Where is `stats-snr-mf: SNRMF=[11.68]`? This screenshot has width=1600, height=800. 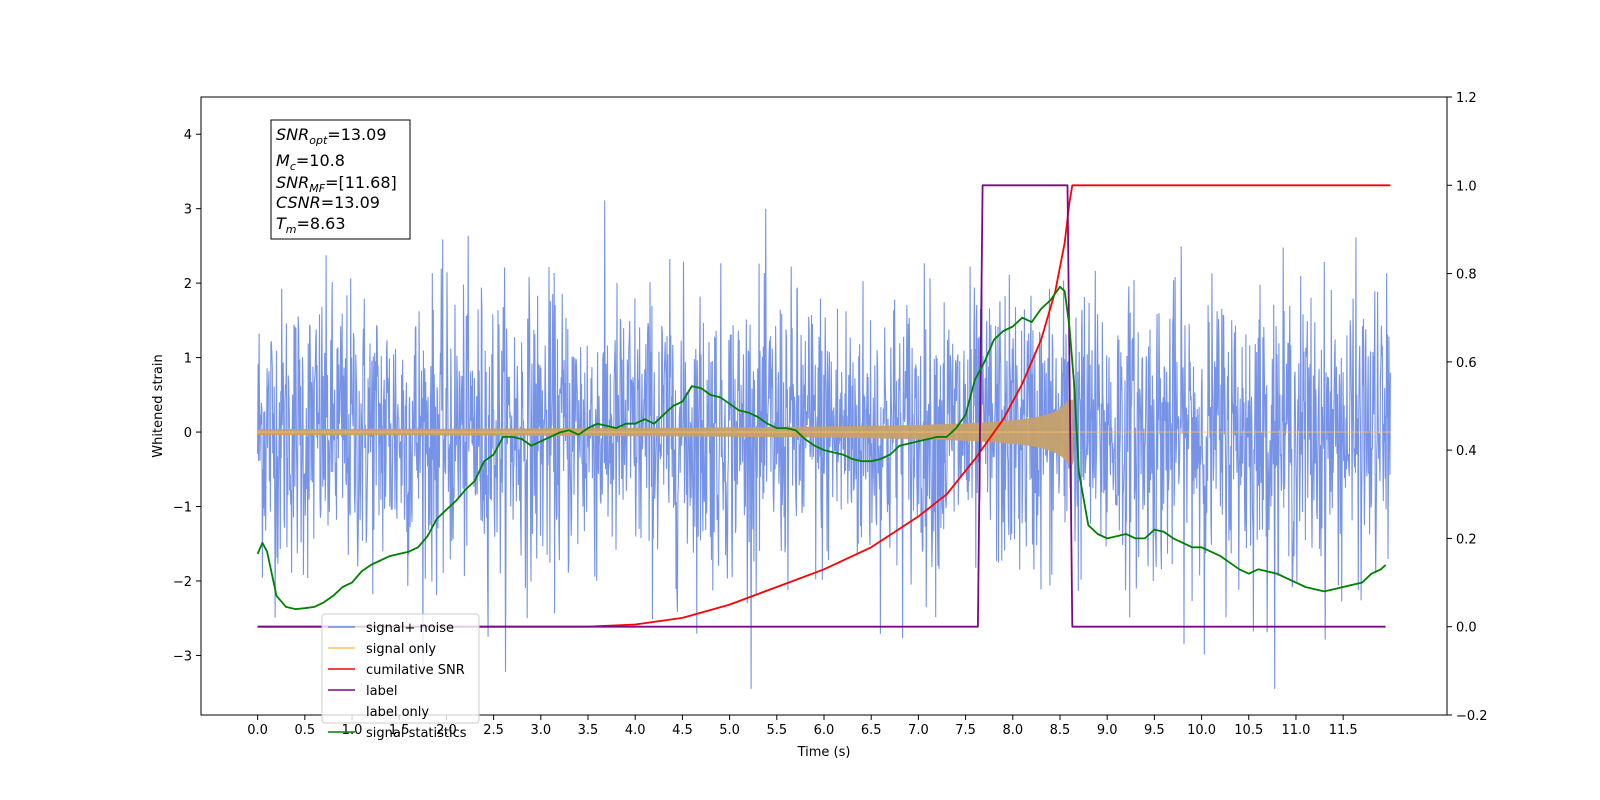 stats-snr-mf: SNRMF=[11.68] is located at coordinates (336, 184).